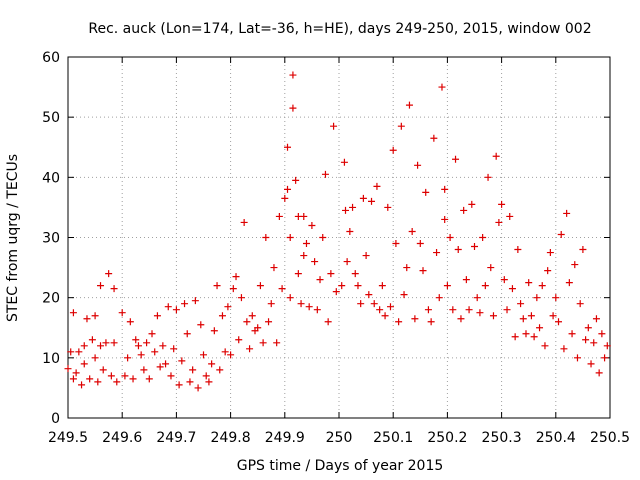 This screenshot has width=640, height=480. Describe the element at coordinates (68, 438) in the screenshot. I see `x-tick-label: 249.5` at that location.